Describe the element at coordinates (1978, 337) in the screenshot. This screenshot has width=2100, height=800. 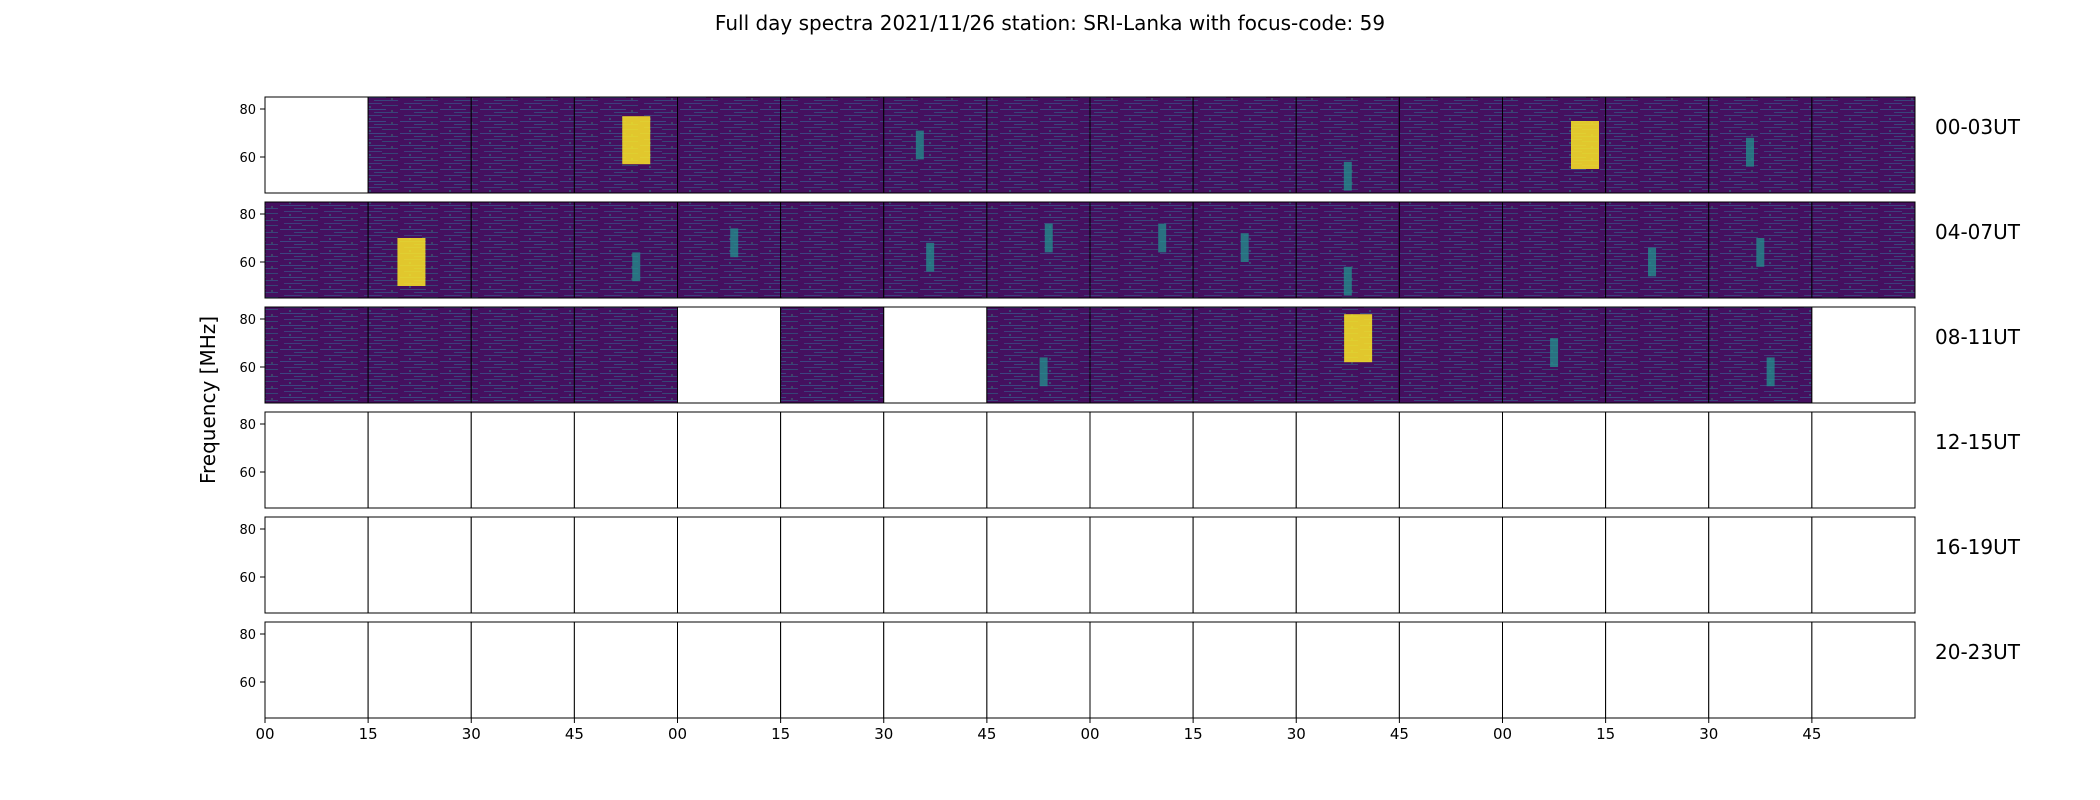
I see `row-label: 08-11UT` at that location.